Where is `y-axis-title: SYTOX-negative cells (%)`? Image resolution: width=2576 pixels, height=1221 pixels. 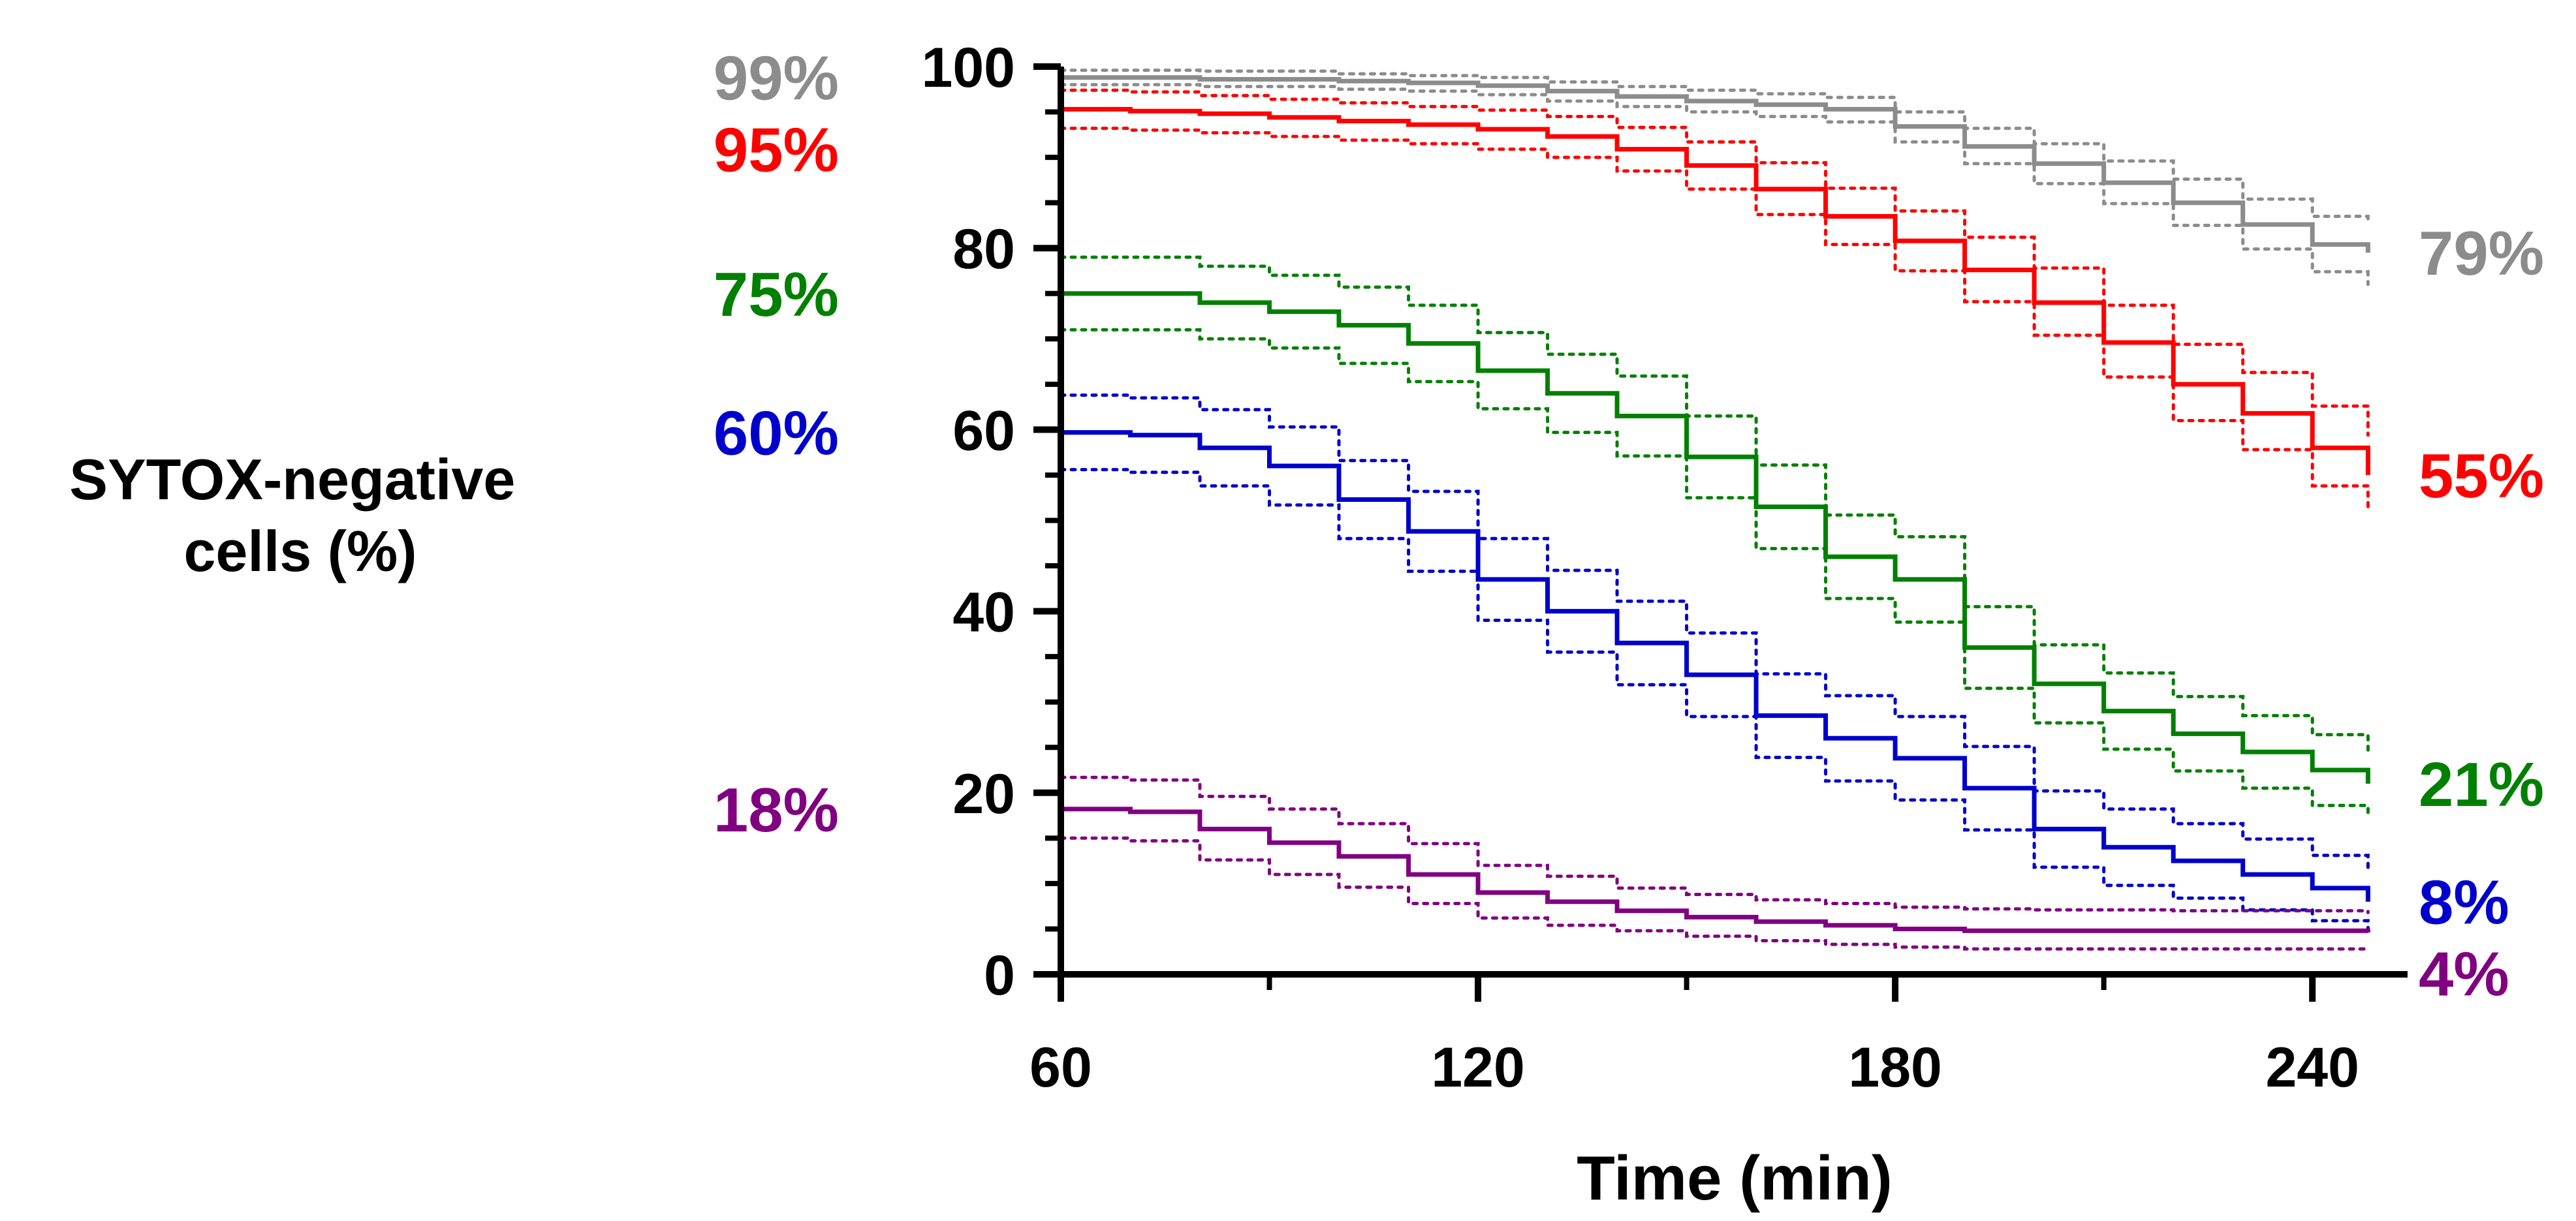 y-axis-title: SYTOX-negative cells (%) is located at coordinates (300, 515).